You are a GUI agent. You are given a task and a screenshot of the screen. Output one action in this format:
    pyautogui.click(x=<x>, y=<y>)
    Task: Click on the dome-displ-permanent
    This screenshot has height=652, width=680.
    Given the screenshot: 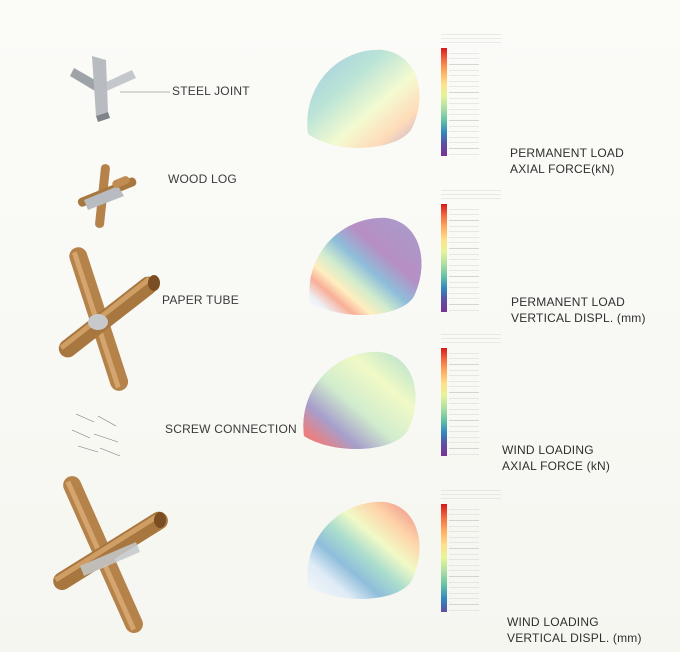 What is the action you would take?
    pyautogui.click(x=365, y=266)
    